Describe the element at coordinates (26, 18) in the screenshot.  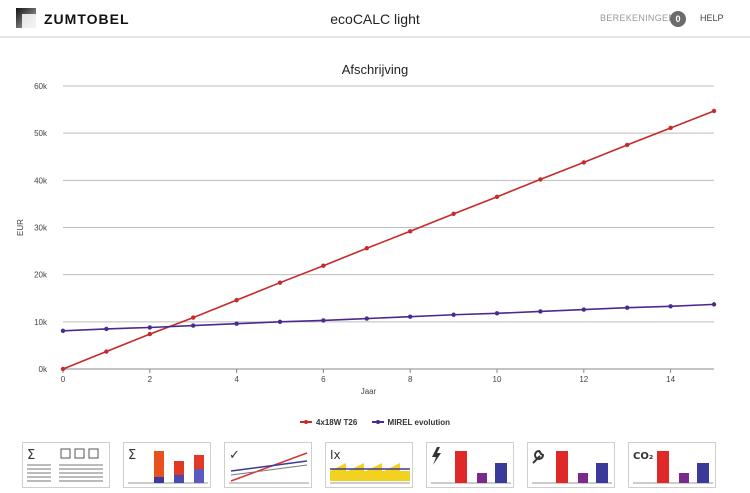
I see `zumtobel-logo-icon` at that location.